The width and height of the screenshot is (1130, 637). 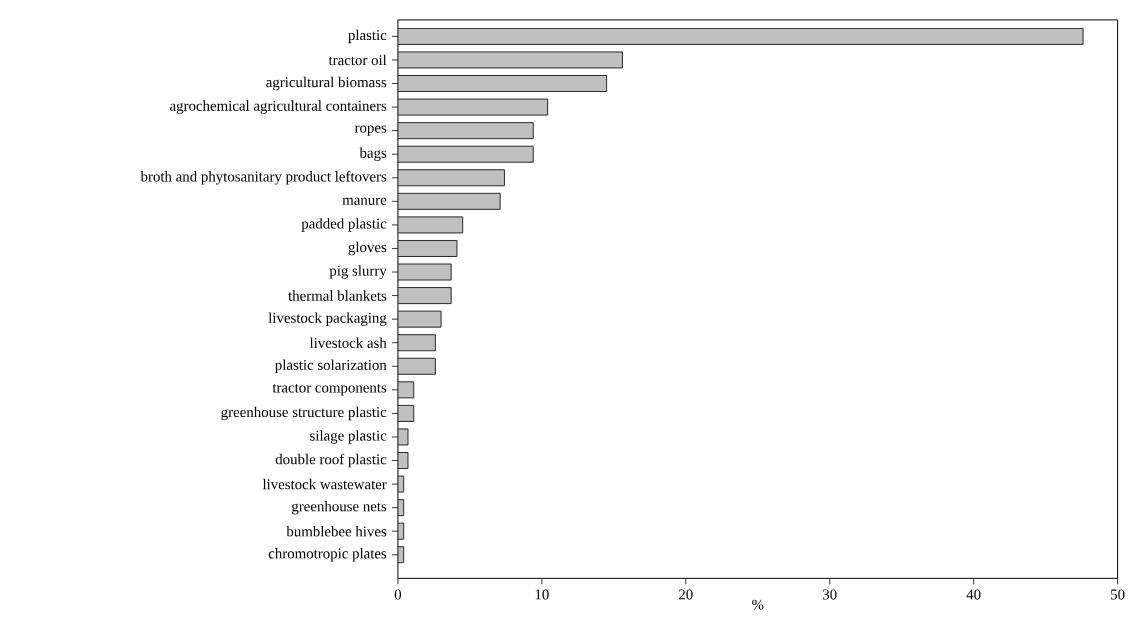 What do you see at coordinates (358, 272) in the screenshot?
I see `y-tick-label: pig slurry` at bounding box center [358, 272].